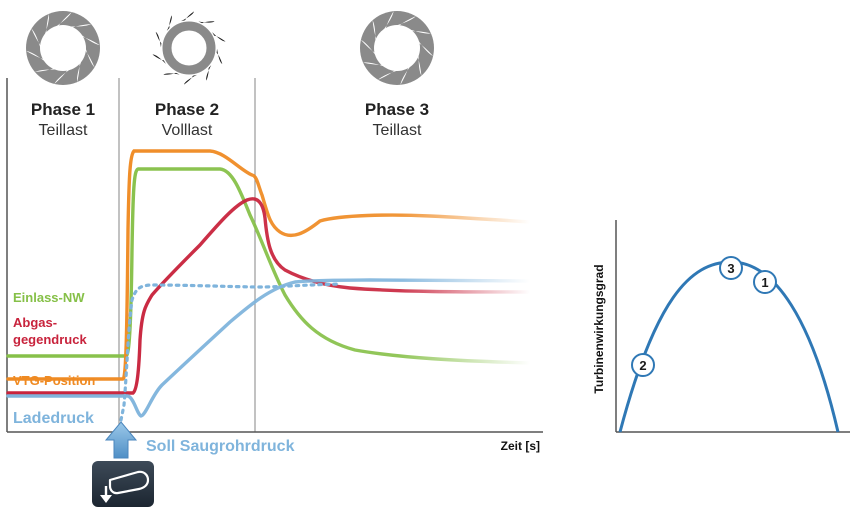 Image resolution: width=852 pixels, height=510 pixels. Describe the element at coordinates (397, 109) in the screenshot. I see `phase-3-title: Phase 3` at that location.